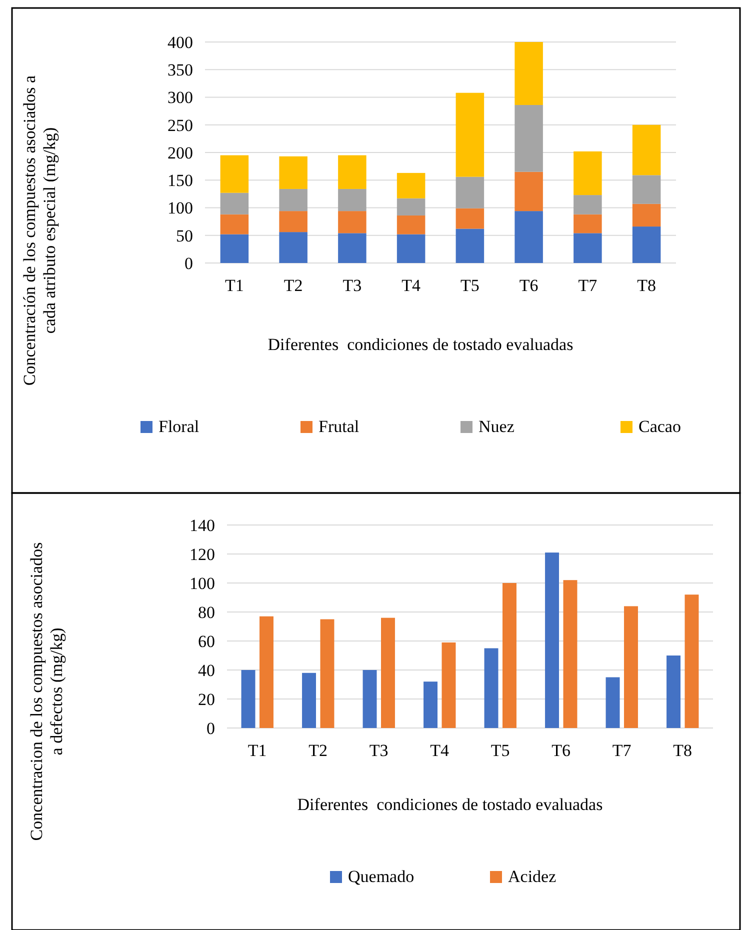  I want to click on y-tick-label: 140, so click(202, 525).